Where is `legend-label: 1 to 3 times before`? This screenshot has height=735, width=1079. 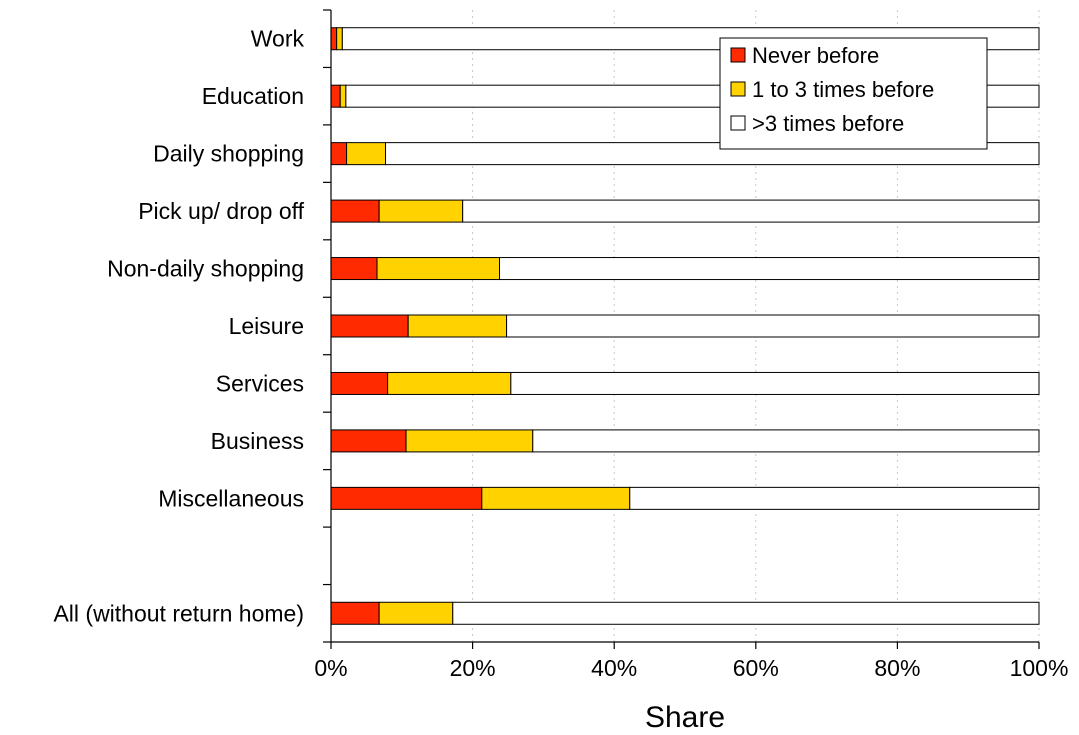
legend-label: 1 to 3 times before is located at coordinates (843, 89).